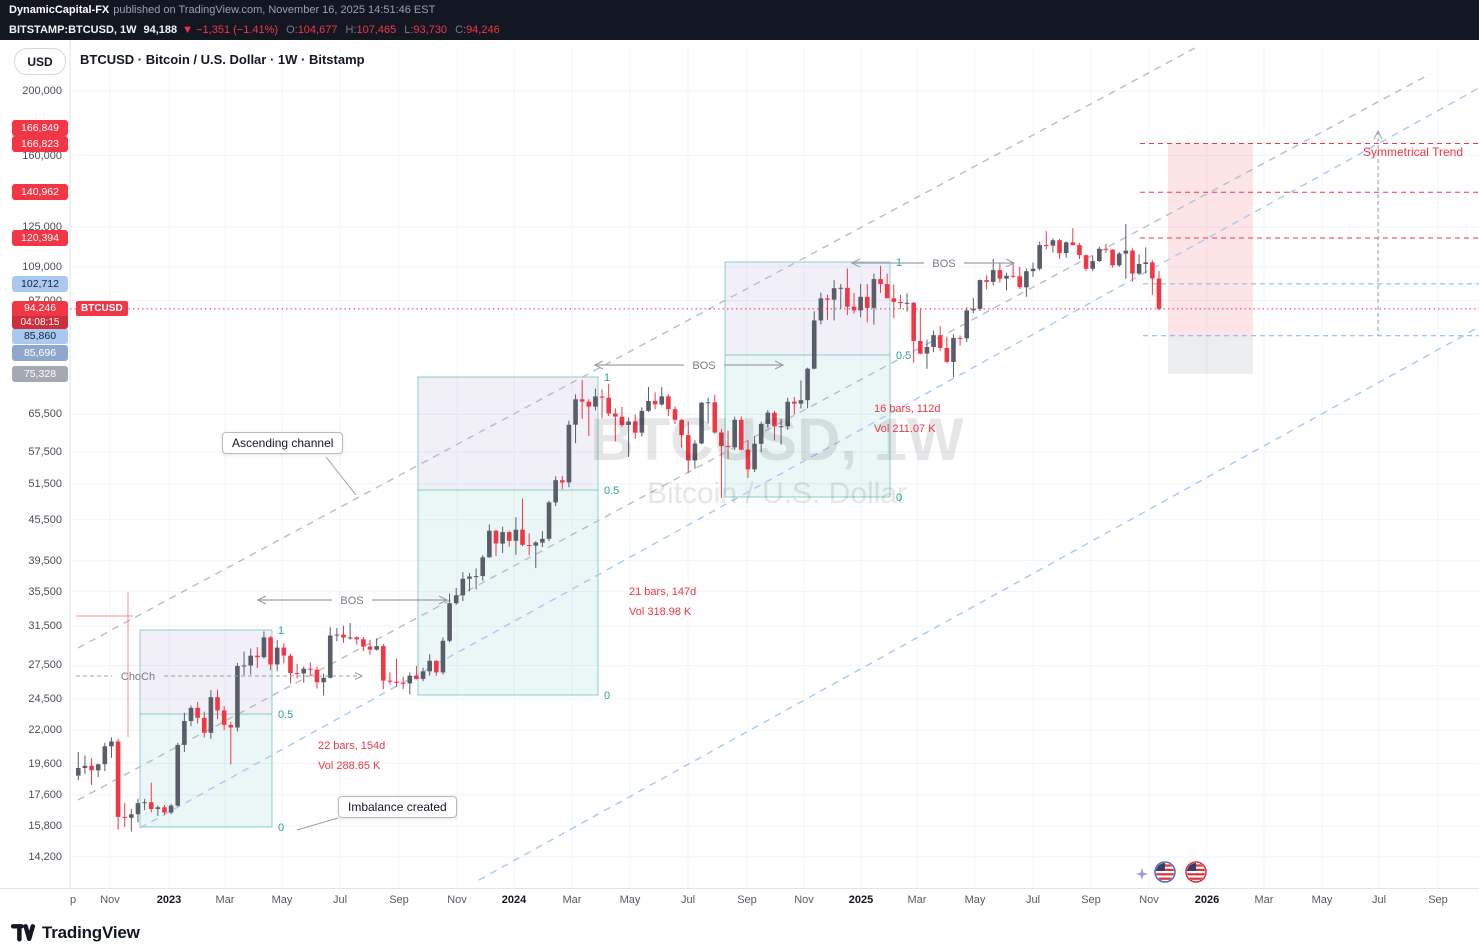 This screenshot has height=952, width=1479. I want to click on choch-label: ChoCh, so click(138, 677).